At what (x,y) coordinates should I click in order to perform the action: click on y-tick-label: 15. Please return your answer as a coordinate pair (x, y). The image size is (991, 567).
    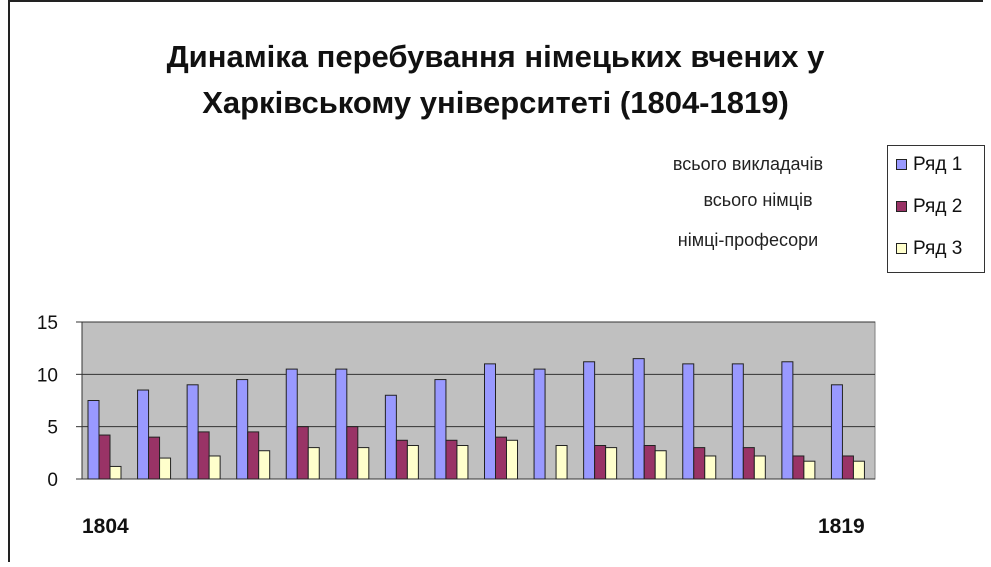
    Looking at the image, I should click on (47, 323).